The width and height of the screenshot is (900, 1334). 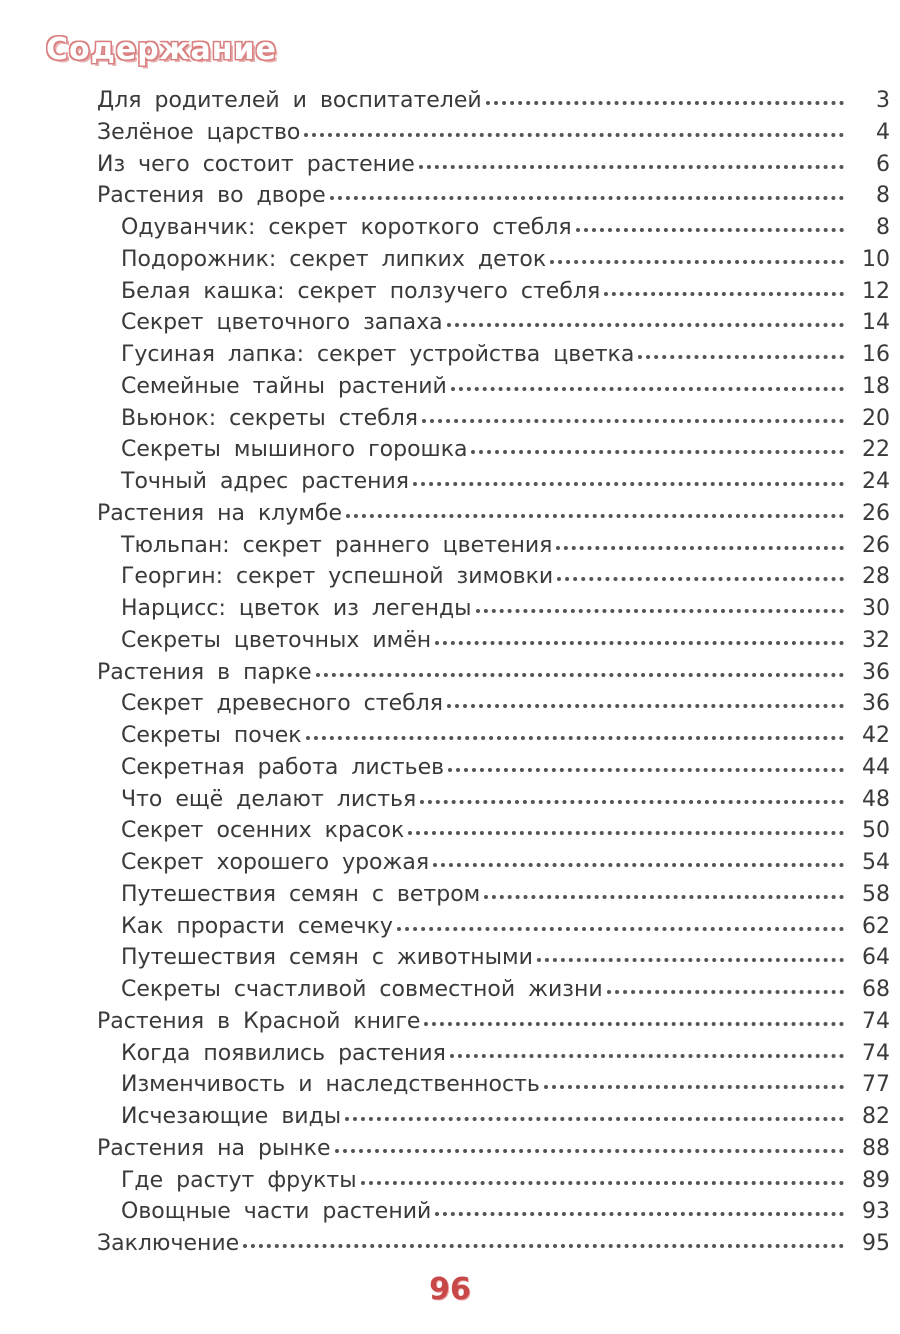 I want to click on toc-entry-label: Как прорасти семечку, so click(x=257, y=926).